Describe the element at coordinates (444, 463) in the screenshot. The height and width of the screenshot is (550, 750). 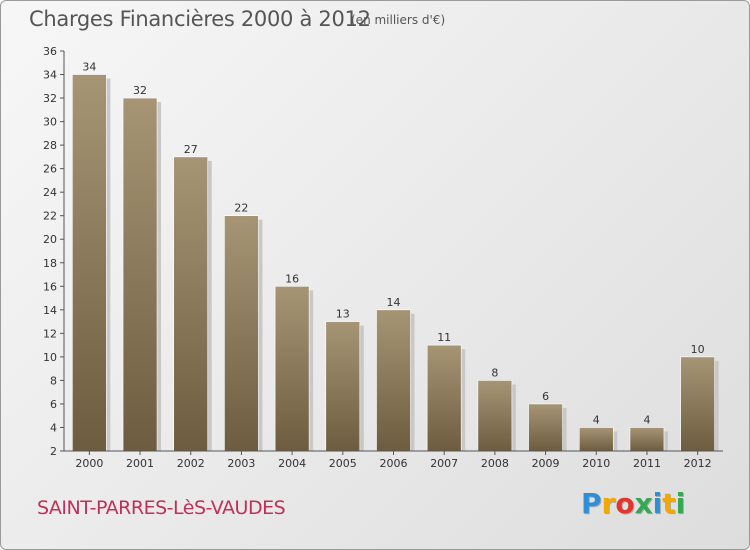
I see `x-tick-label: 2007` at that location.